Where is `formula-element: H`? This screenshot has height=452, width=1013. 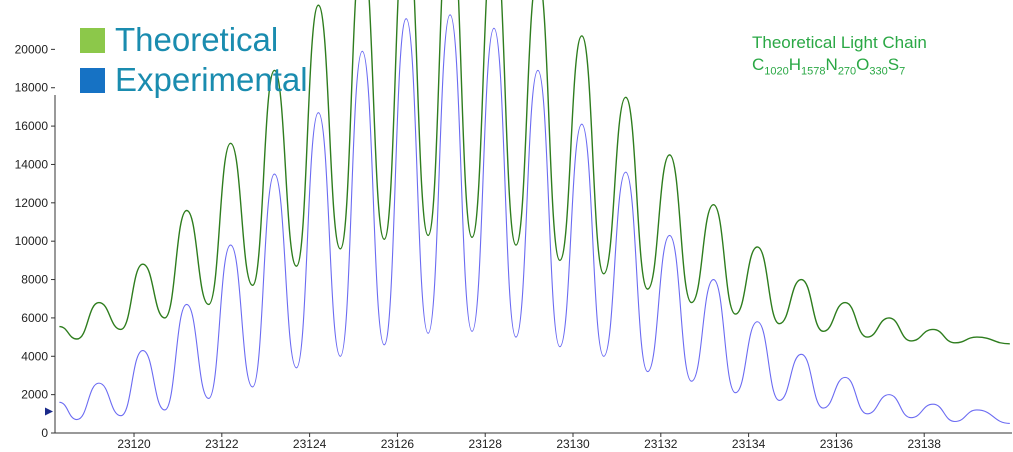
formula-element: H is located at coordinates (795, 64).